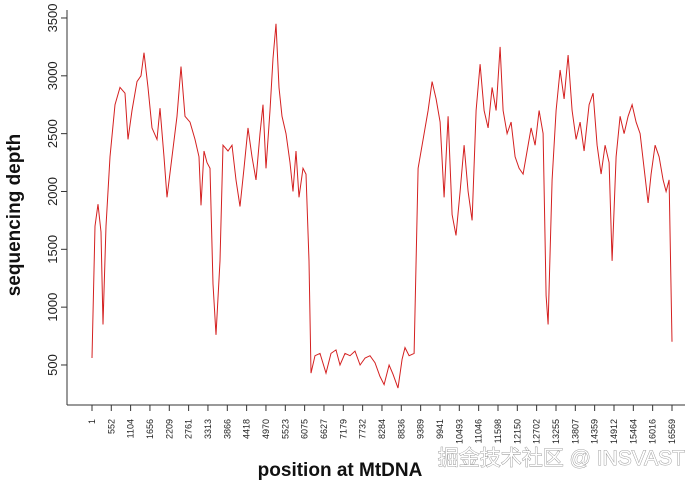 The height and width of the screenshot is (485, 699). What do you see at coordinates (247, 429) in the screenshot?
I see `x-tick-label: 4418` at bounding box center [247, 429].